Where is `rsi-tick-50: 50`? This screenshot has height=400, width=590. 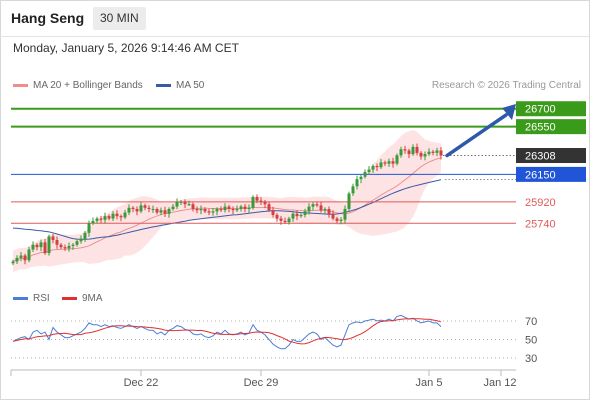 rsi-tick-50: 50 is located at coordinates (531, 341).